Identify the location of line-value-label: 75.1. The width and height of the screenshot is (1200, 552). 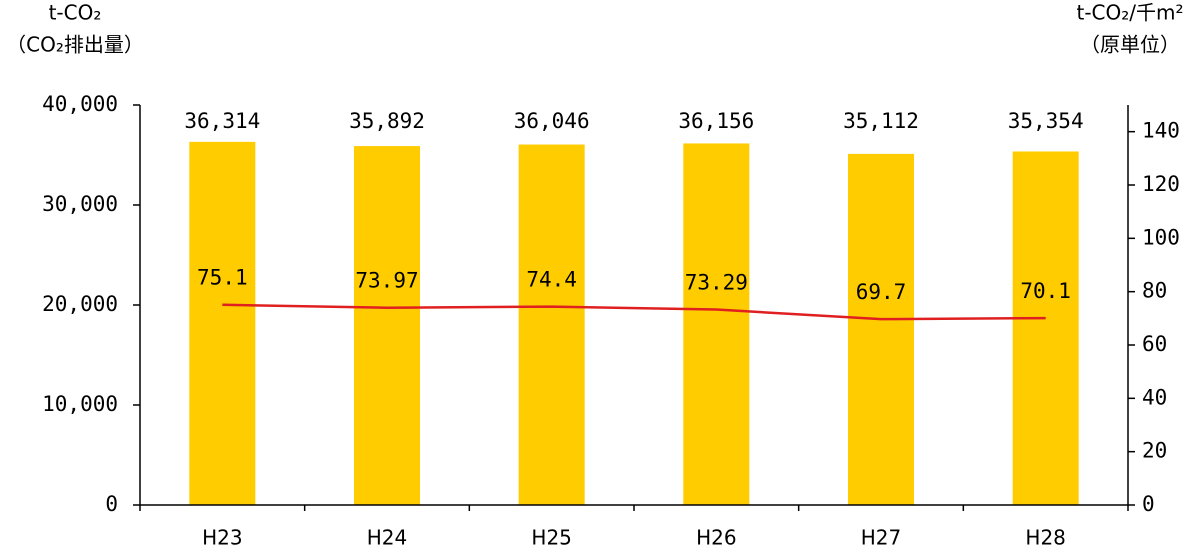
(222, 278).